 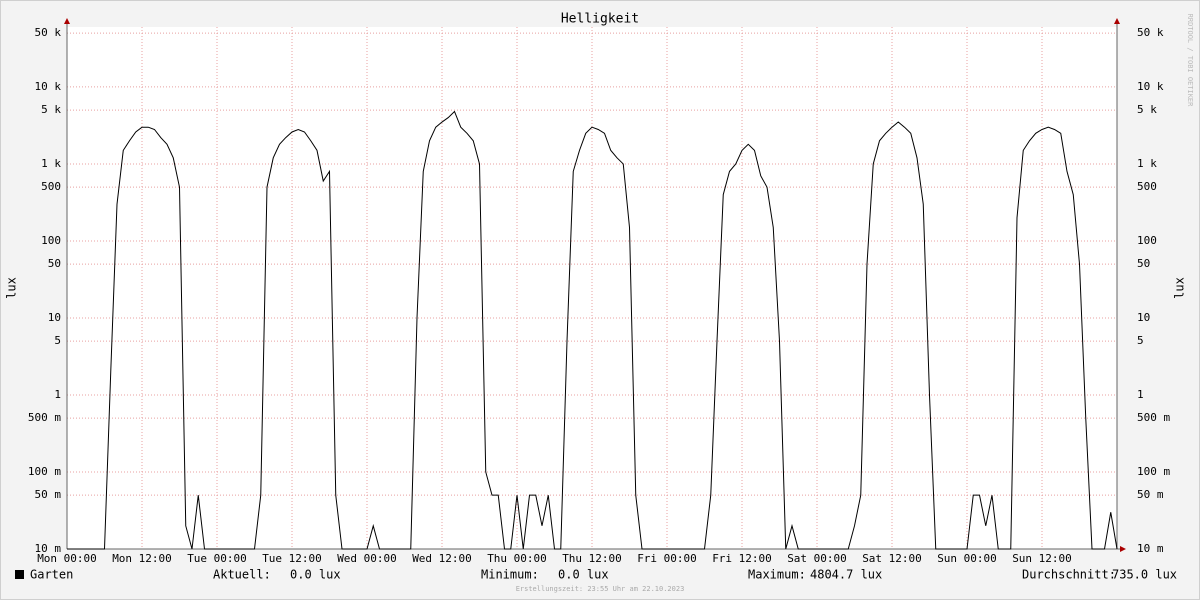 I want to click on y-tick-label-right: 10, so click(x=1143, y=317).